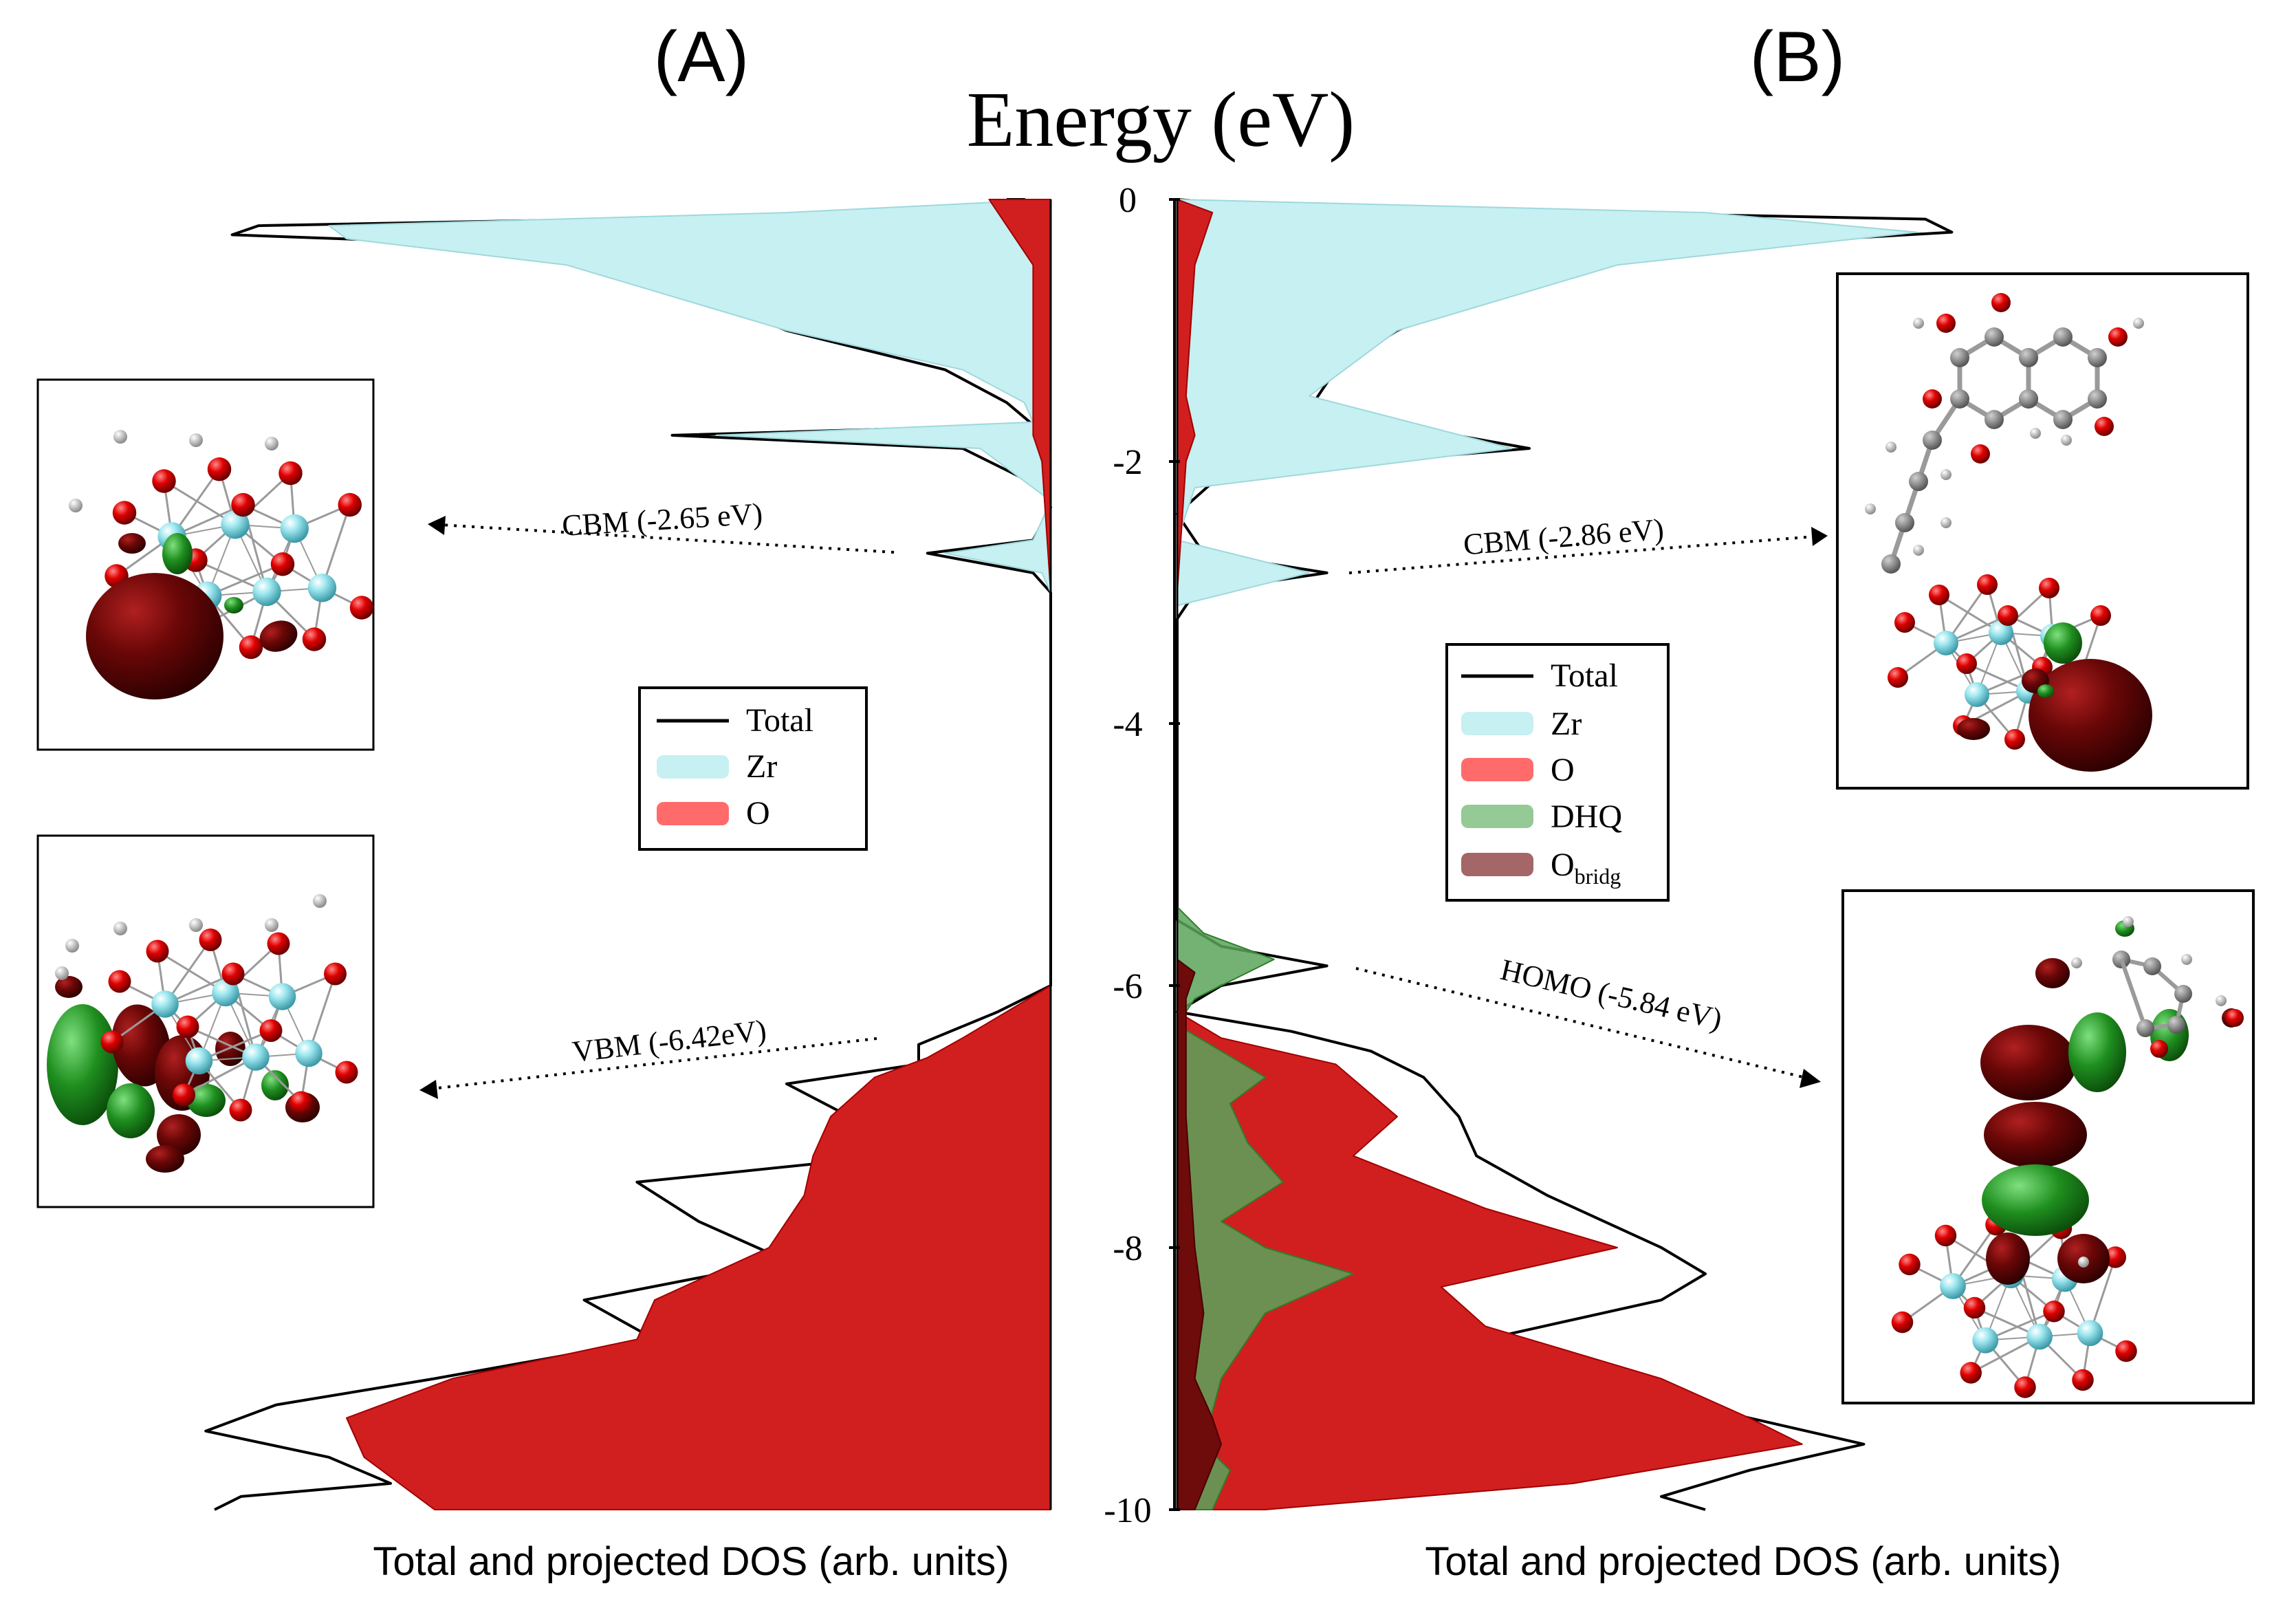  What do you see at coordinates (779, 721) in the screenshot?
I see `legend-a-total-label: Total` at bounding box center [779, 721].